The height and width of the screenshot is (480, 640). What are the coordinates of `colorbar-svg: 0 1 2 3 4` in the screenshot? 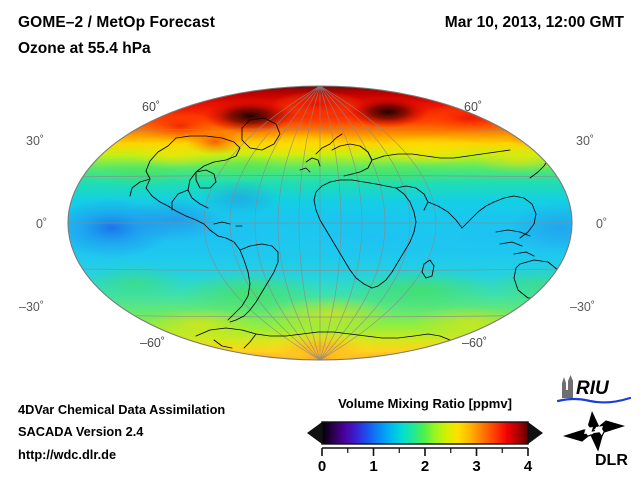 It's located at (425, 447).